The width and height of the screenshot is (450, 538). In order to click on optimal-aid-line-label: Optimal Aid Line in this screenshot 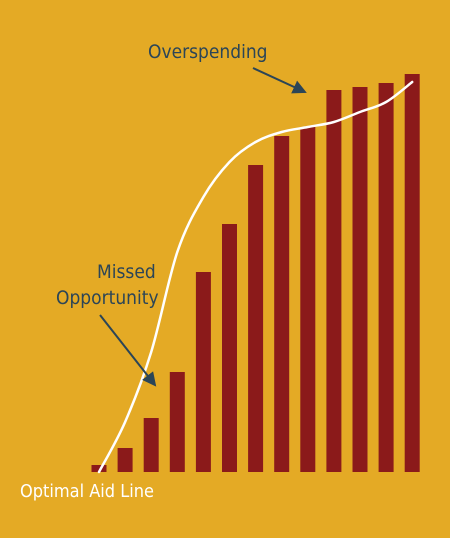, I will do `click(87, 491)`.